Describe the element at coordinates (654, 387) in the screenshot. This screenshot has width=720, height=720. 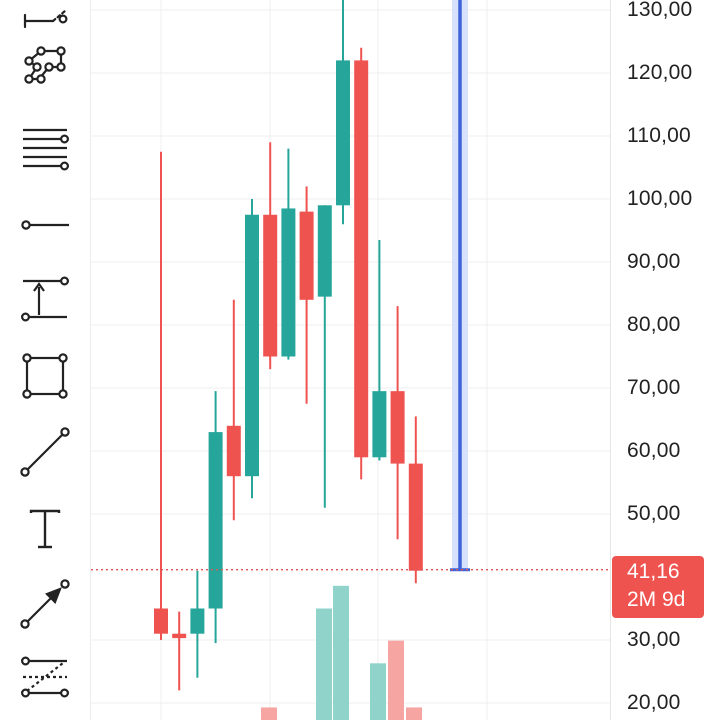
I see `price-tick-label: 70,00` at that location.